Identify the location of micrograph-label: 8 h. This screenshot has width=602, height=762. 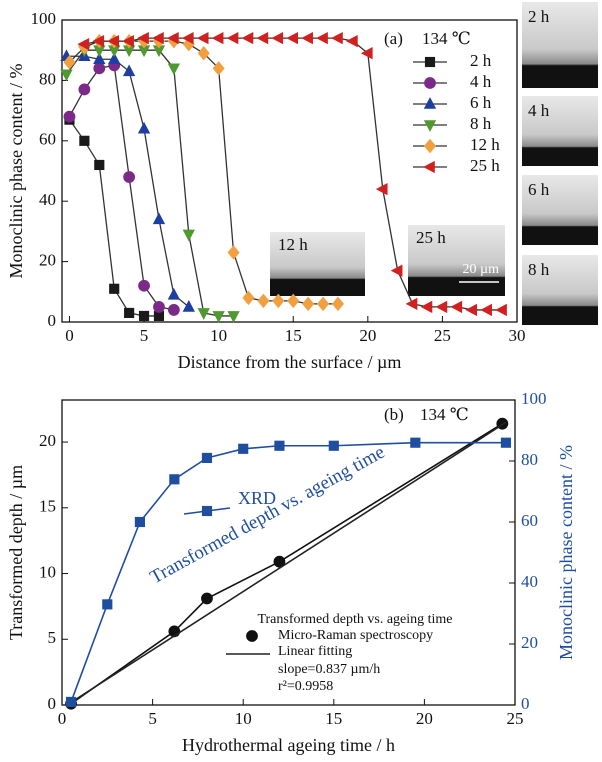
(539, 269).